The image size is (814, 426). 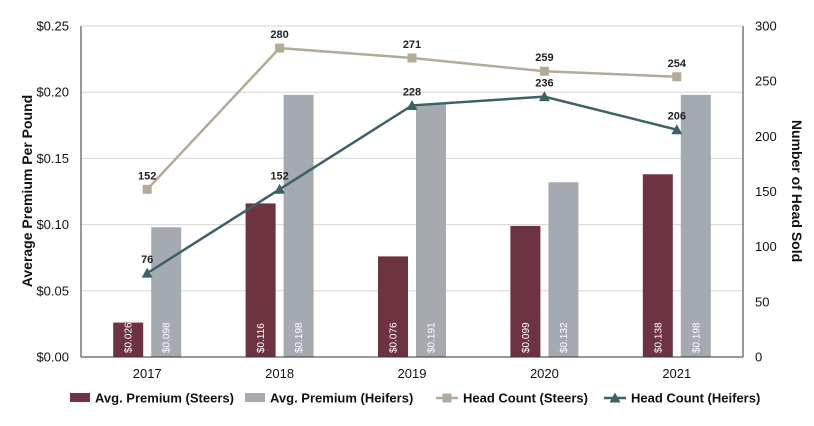 What do you see at coordinates (412, 92) in the screenshot?
I see `point-value-label: 228` at bounding box center [412, 92].